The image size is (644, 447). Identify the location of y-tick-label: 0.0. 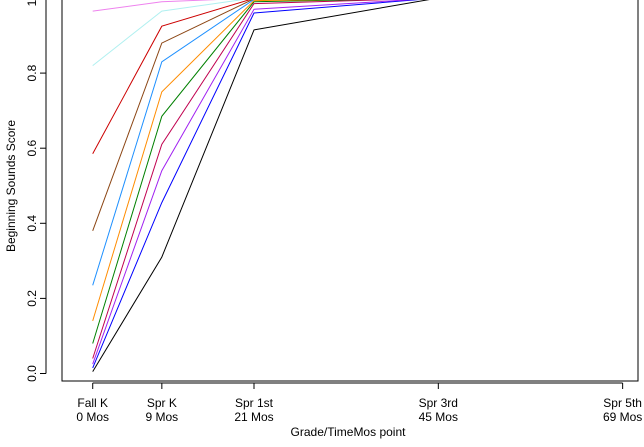
(32, 373).